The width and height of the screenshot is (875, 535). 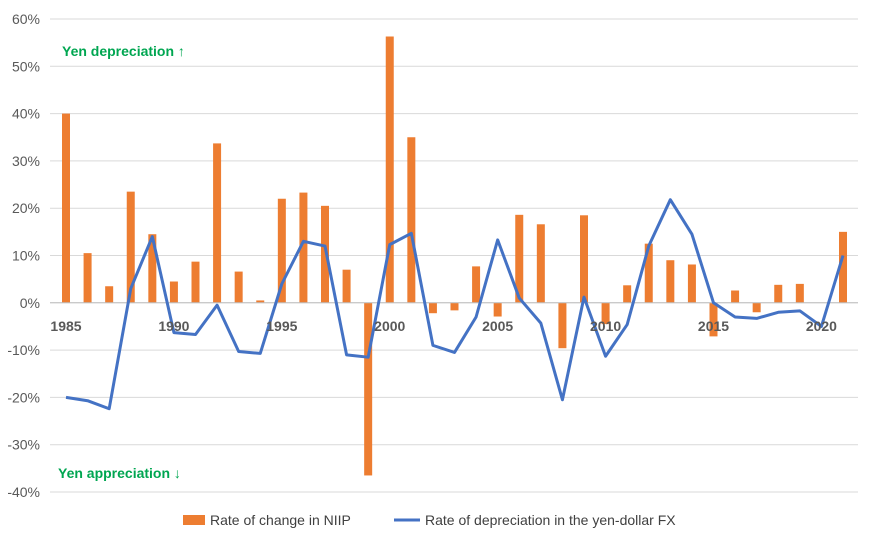 I want to click on x-tick-label: 2000, so click(x=389, y=326).